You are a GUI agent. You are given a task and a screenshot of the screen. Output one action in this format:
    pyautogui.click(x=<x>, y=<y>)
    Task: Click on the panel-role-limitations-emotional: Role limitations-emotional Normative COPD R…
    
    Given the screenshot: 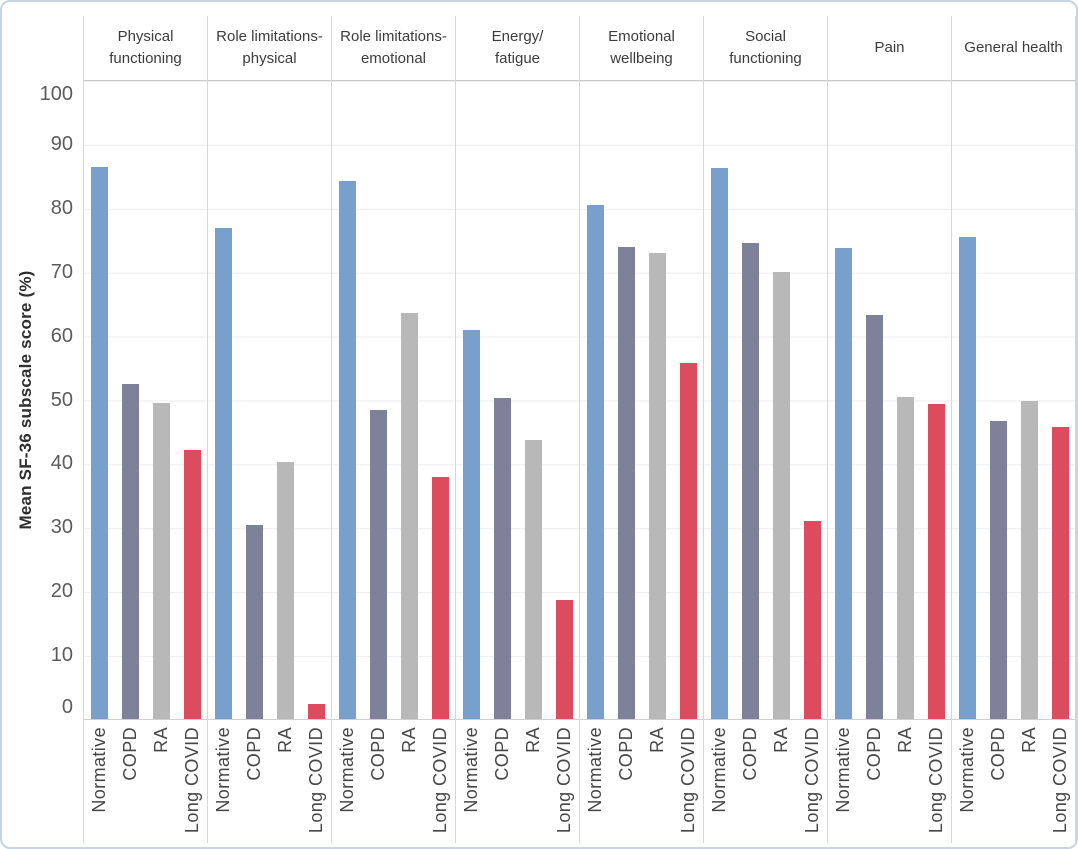 What is the action you would take?
    pyautogui.click(x=393, y=429)
    